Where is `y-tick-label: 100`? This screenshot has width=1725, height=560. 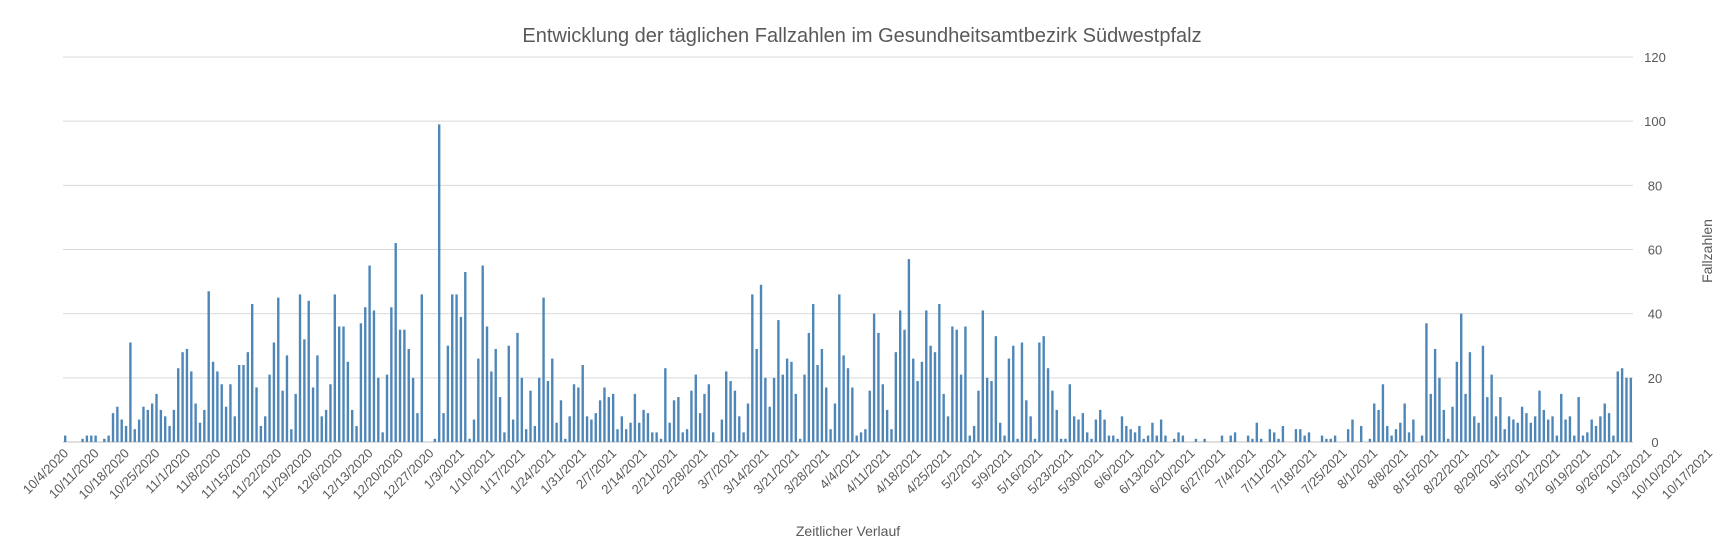
y-tick-label: 100 is located at coordinates (1655, 121).